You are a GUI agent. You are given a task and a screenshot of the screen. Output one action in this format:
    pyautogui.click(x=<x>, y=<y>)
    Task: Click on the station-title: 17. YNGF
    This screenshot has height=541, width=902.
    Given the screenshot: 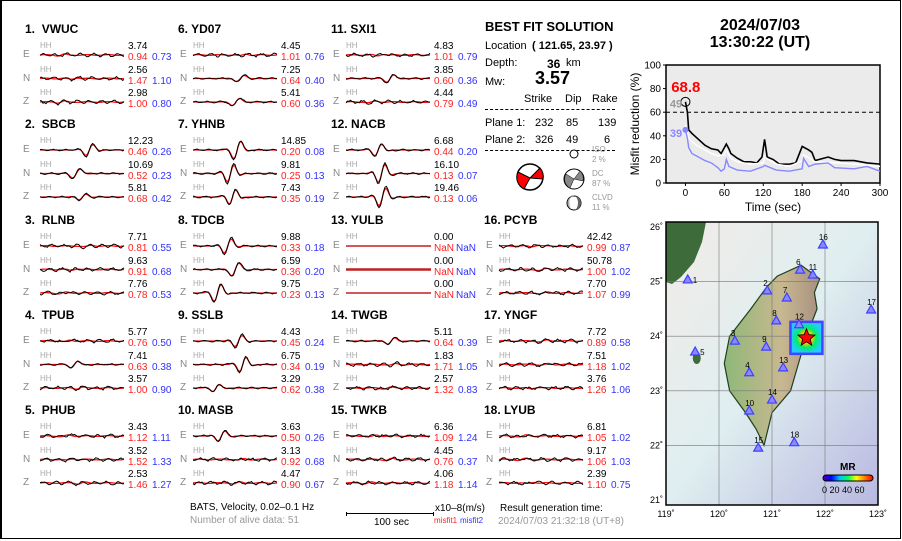 What is the action you would take?
    pyautogui.click(x=510, y=315)
    